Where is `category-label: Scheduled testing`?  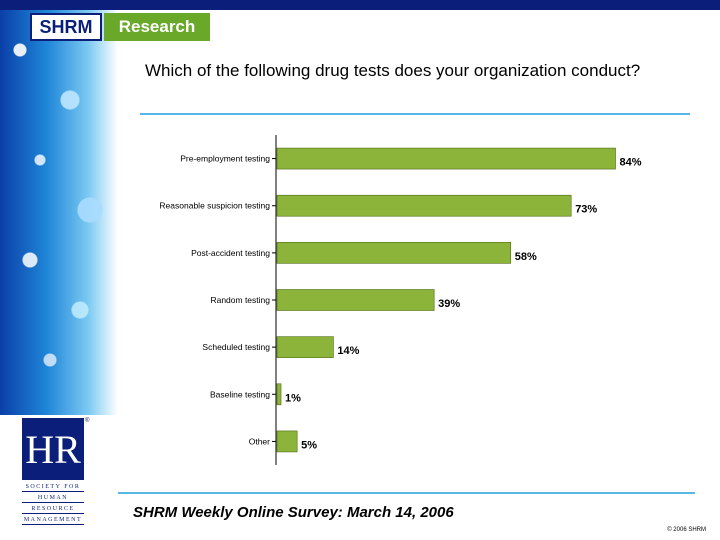 category-label: Scheduled testing is located at coordinates (236, 347).